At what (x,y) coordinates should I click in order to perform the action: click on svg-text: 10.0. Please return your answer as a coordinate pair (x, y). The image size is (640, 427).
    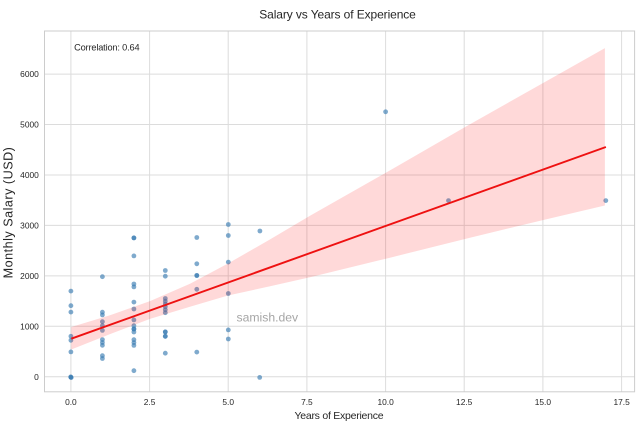
    Looking at the image, I should click on (385, 402).